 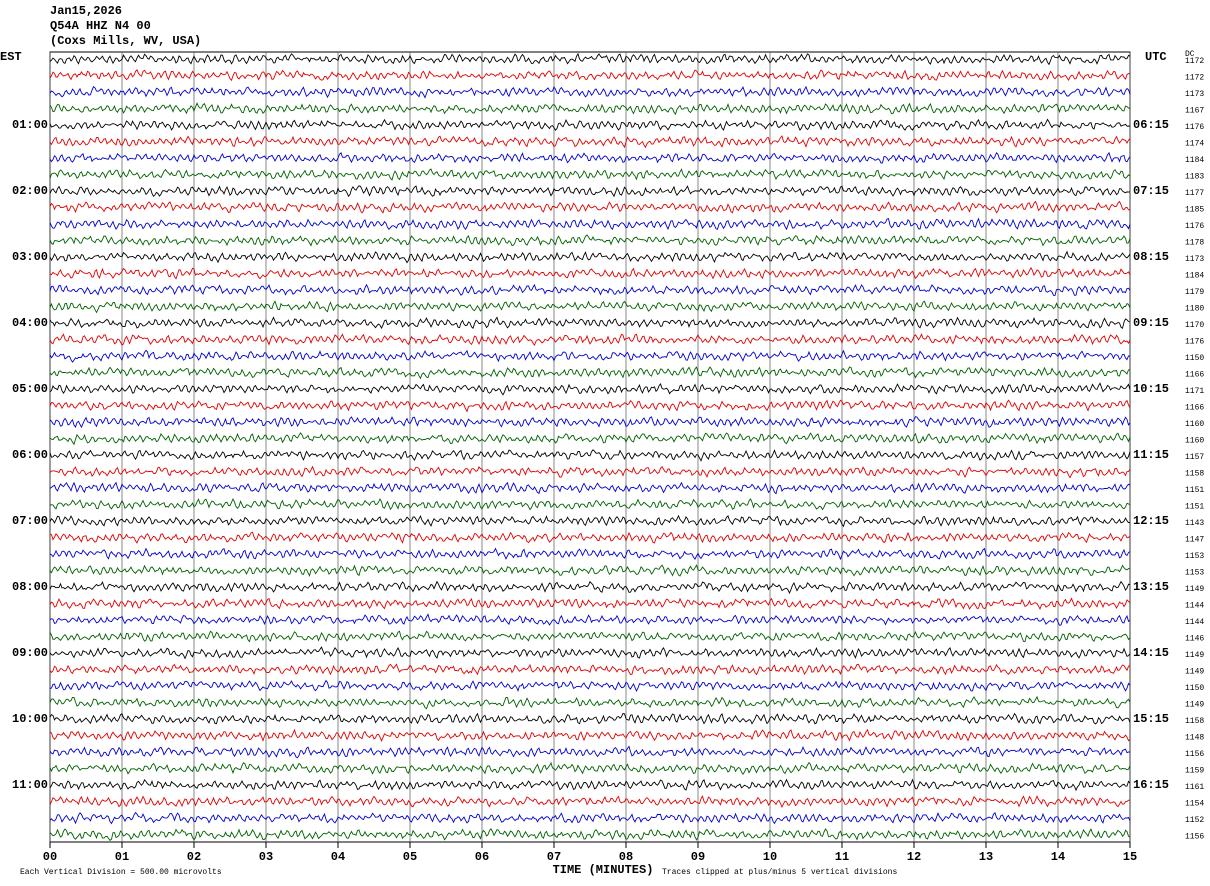 What do you see at coordinates (986, 857) in the screenshot?
I see `x-tick-label: 13` at bounding box center [986, 857].